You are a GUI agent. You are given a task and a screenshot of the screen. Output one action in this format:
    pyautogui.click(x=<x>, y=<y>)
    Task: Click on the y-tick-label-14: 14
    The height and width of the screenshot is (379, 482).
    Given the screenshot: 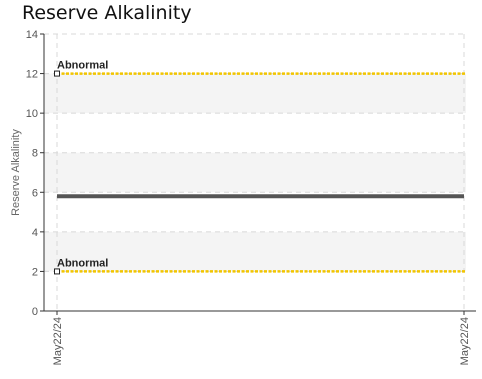 What is the action you would take?
    pyautogui.click(x=32, y=35)
    